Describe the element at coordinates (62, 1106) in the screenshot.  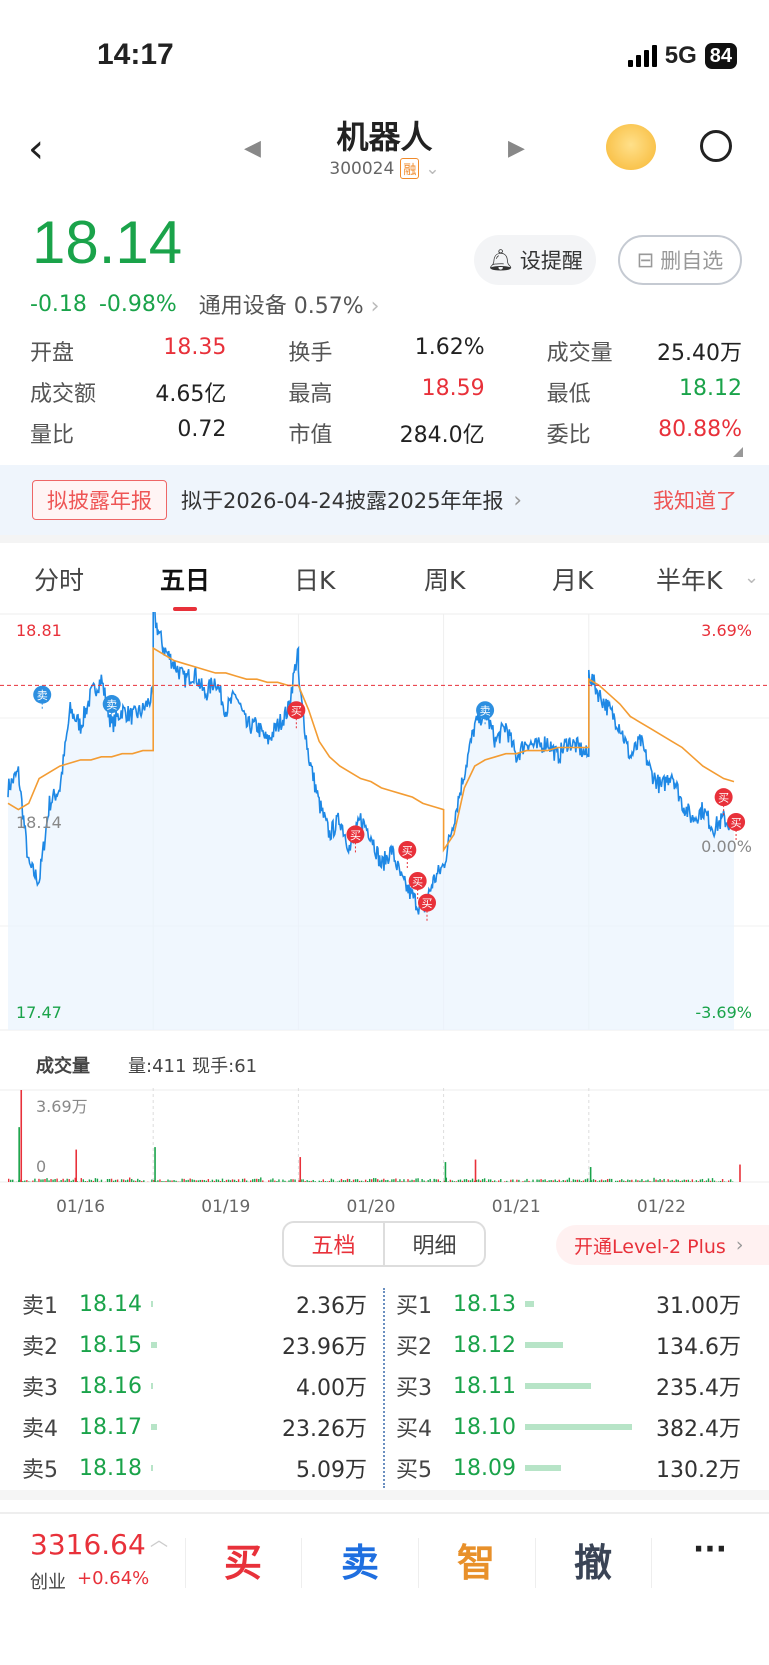
I see `volume-max-label: 3.69万` at that location.